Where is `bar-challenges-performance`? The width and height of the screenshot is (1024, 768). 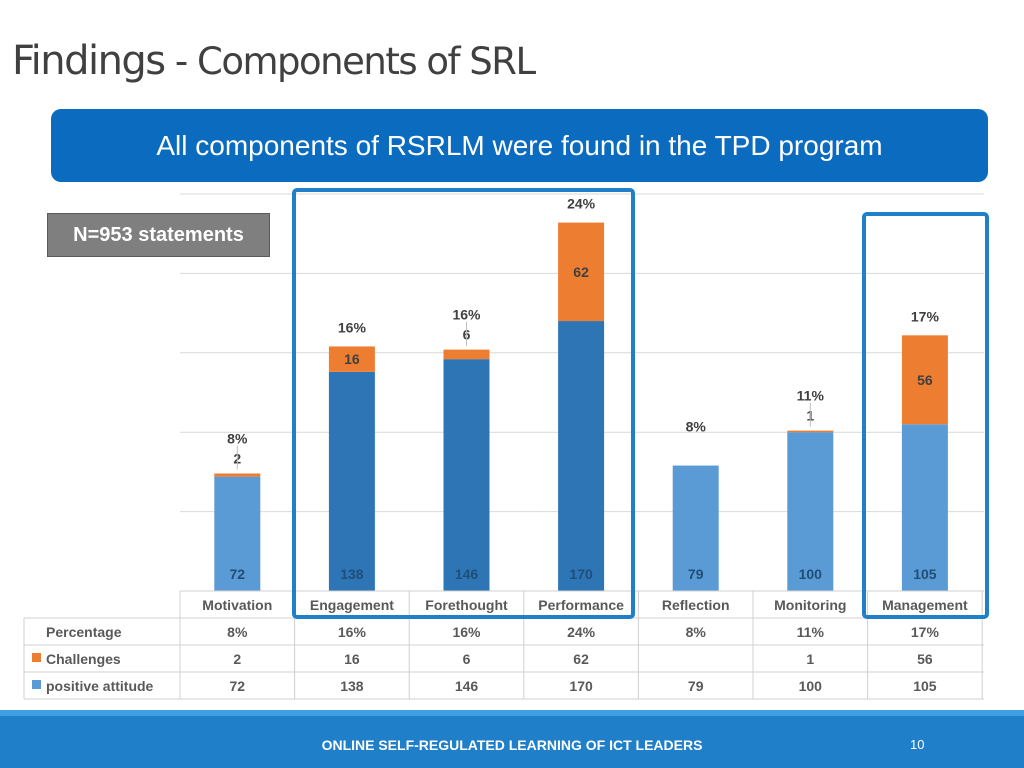
bar-challenges-performance is located at coordinates (581, 272).